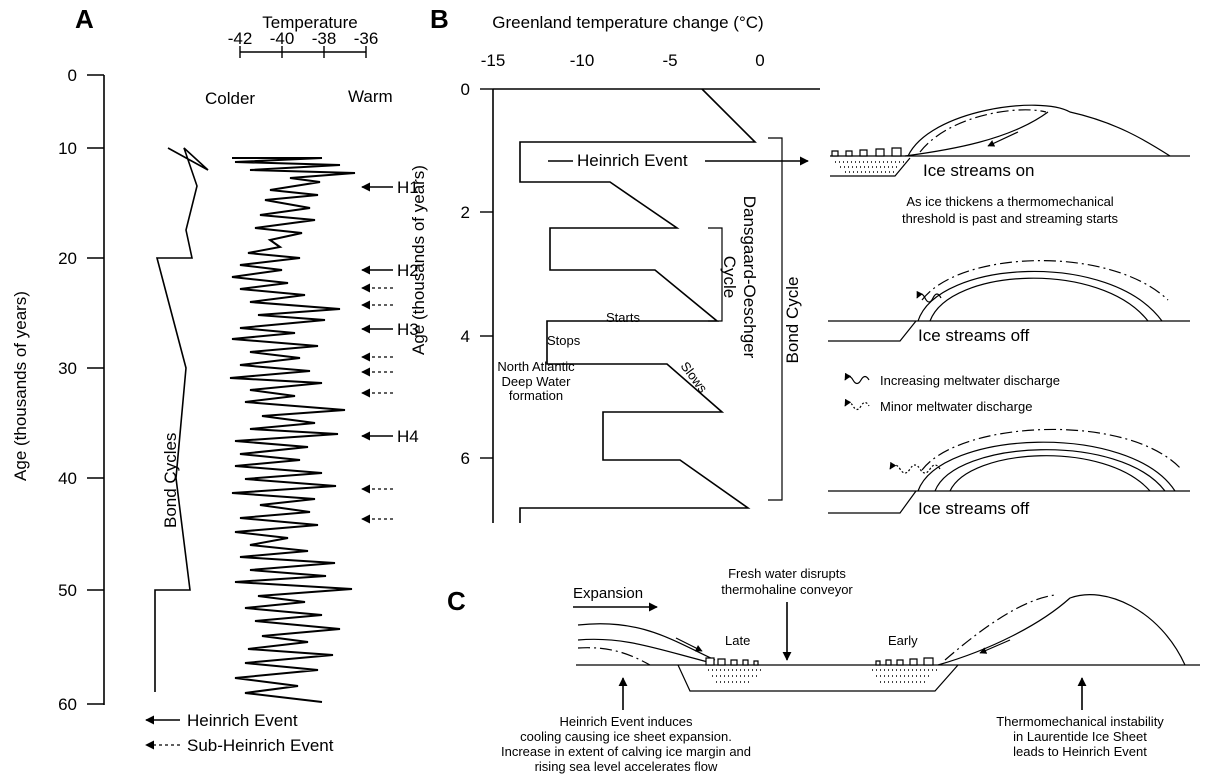 The width and height of the screenshot is (1205, 775). Describe the element at coordinates (759, 60) in the screenshot. I see `x-tick-label: 0` at that location.